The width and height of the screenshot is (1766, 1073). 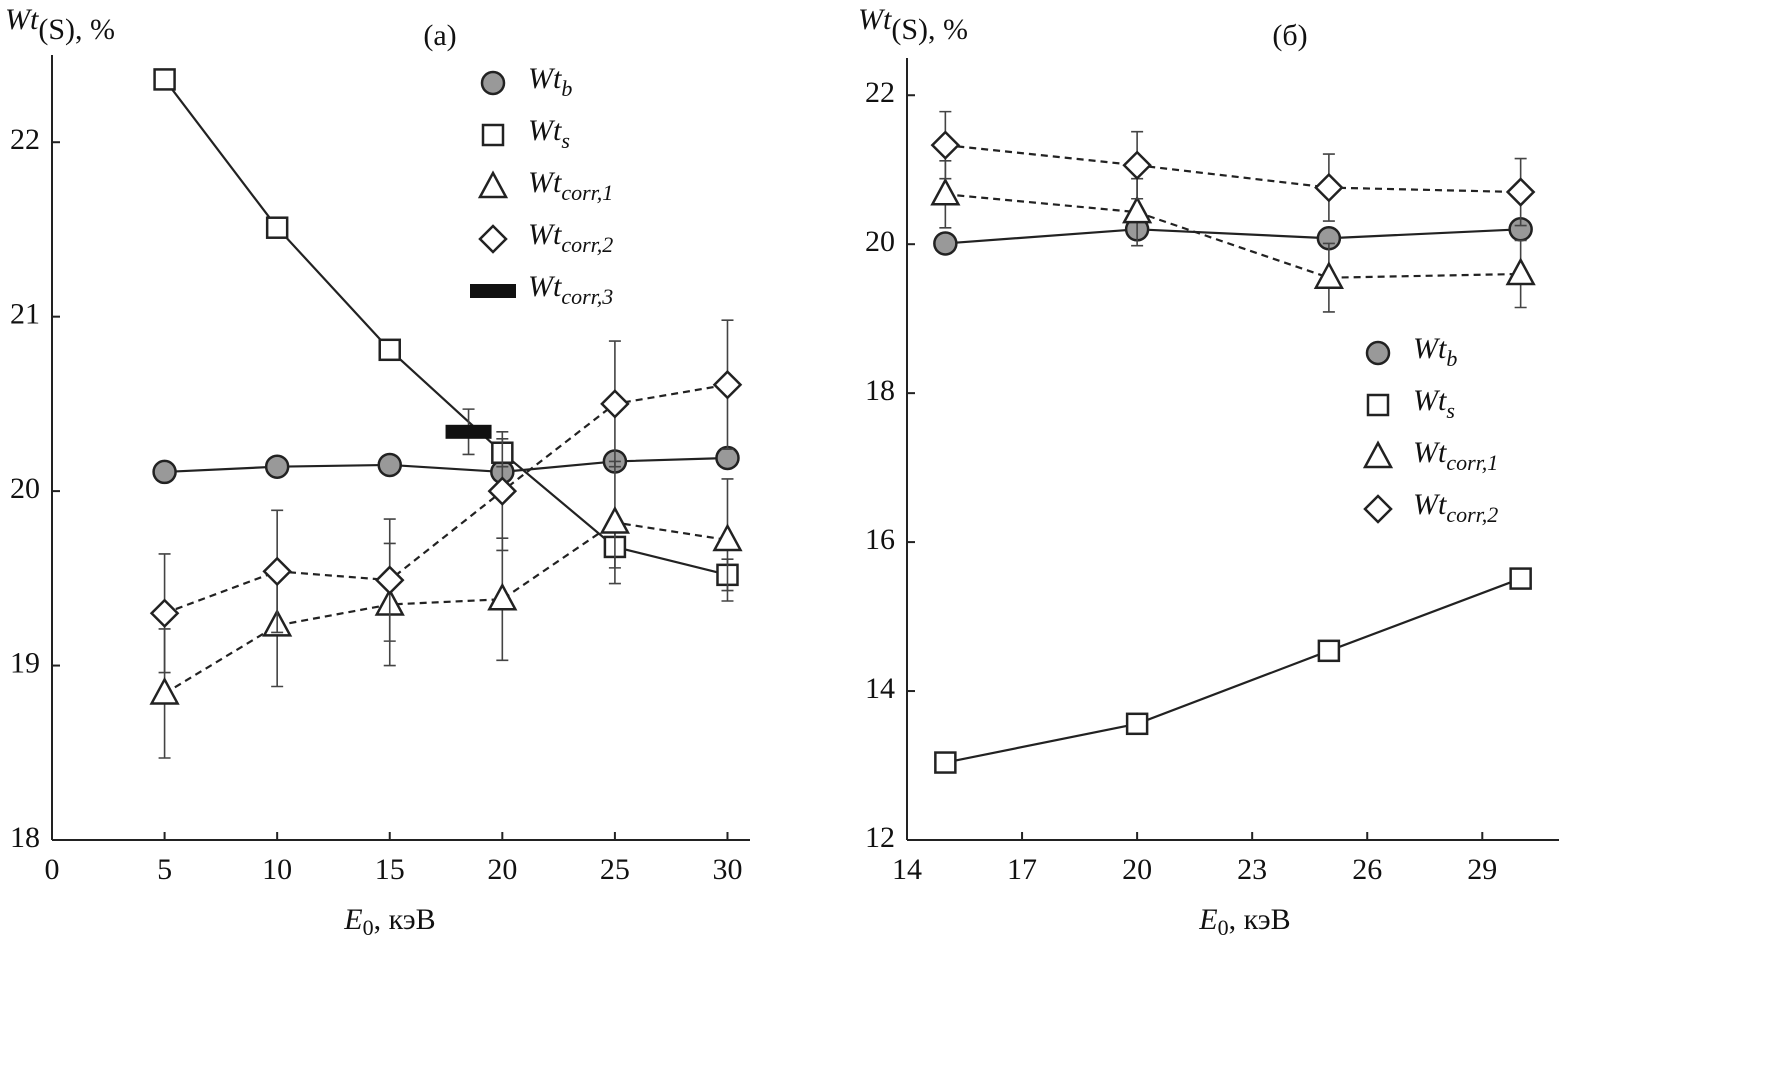 What do you see at coordinates (1022, 869) in the screenshot?
I see `x-tick-label: 17` at bounding box center [1022, 869].